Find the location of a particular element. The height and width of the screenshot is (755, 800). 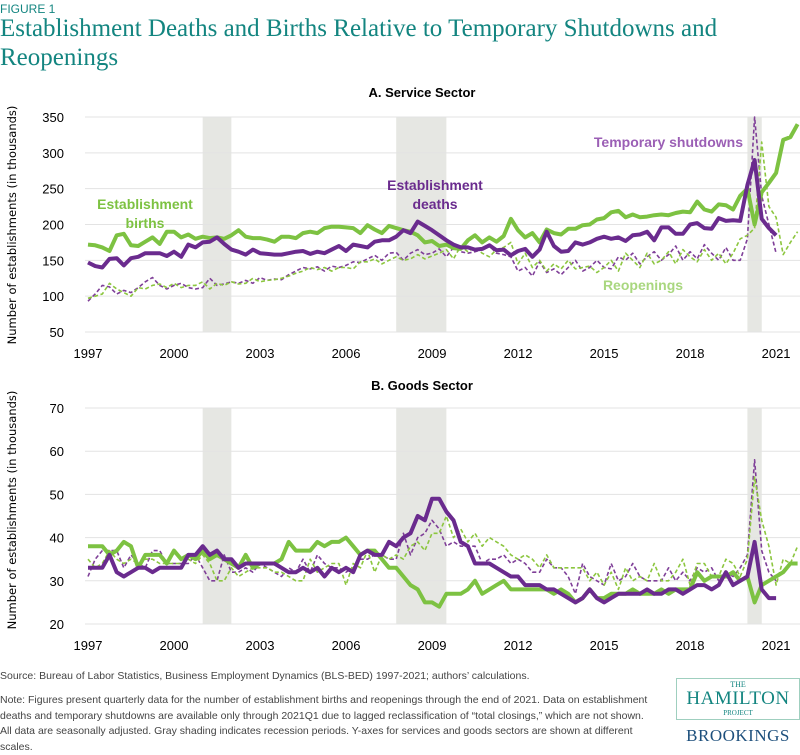

logo-brookings: BROOKINGS is located at coordinates (738, 735).